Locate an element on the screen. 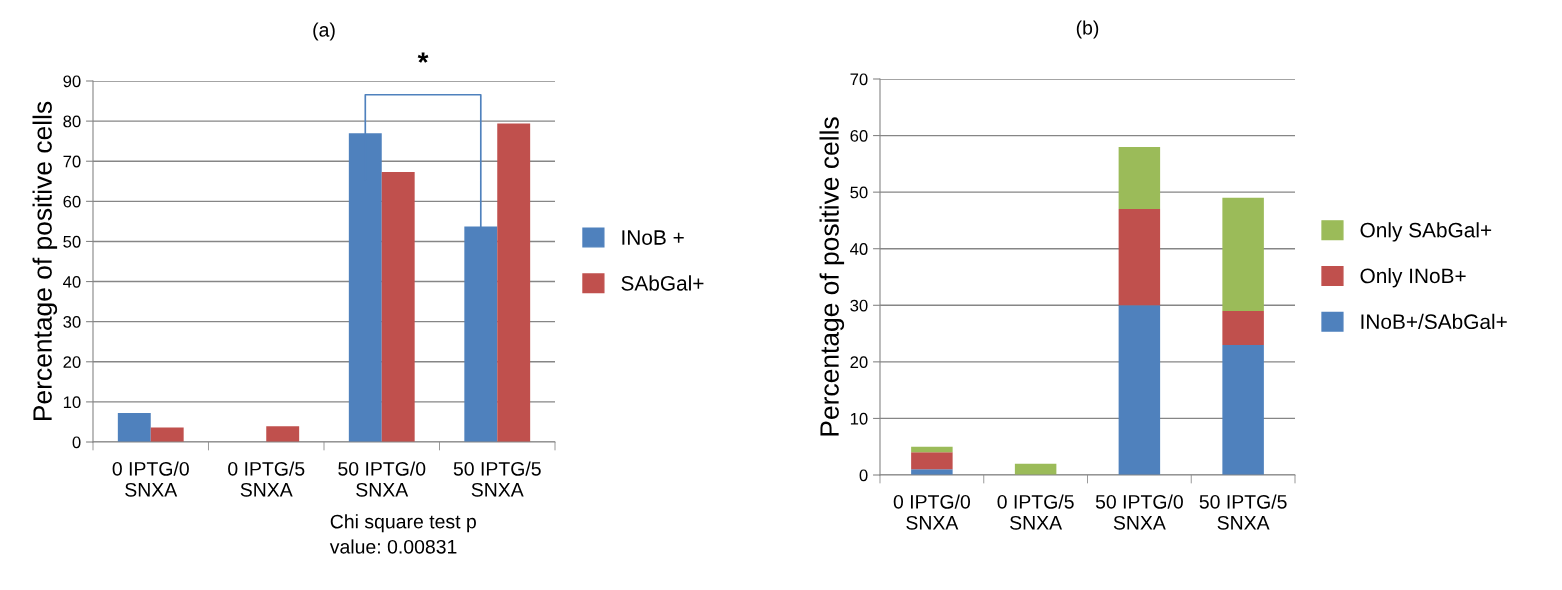  text: Chi square test p value: 0.00831 is located at coordinates (402, 534).